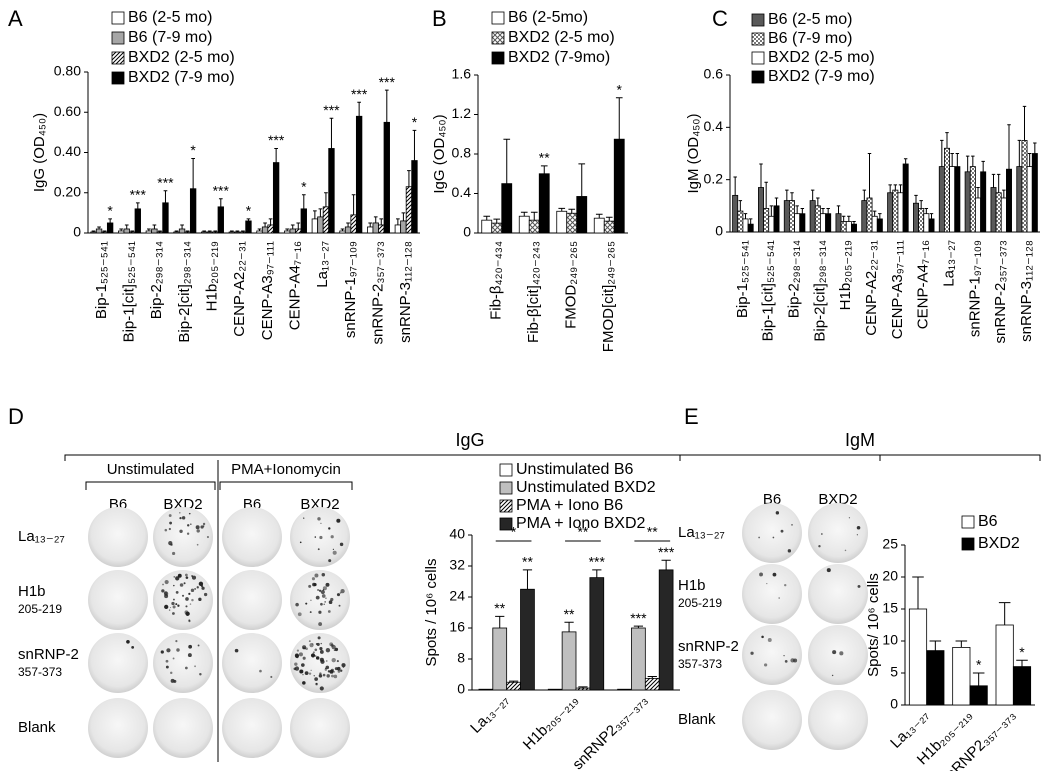  Describe the element at coordinates (708, 646) in the screenshot. I see `row-label: snRNP-2` at that location.